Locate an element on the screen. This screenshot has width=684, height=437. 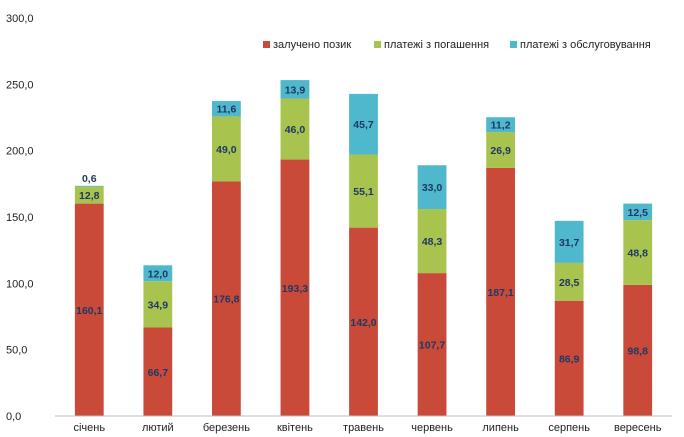
data-label: 31,7 is located at coordinates (569, 243).